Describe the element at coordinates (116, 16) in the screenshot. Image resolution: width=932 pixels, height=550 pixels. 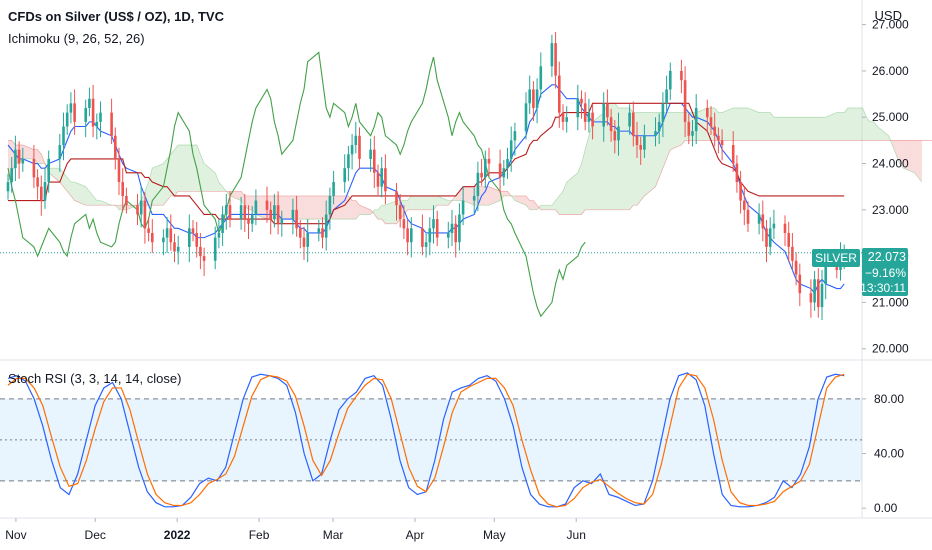
I see `chart-title: CFDs on Silver (US$ / OZ), 1D, TVC` at that location.